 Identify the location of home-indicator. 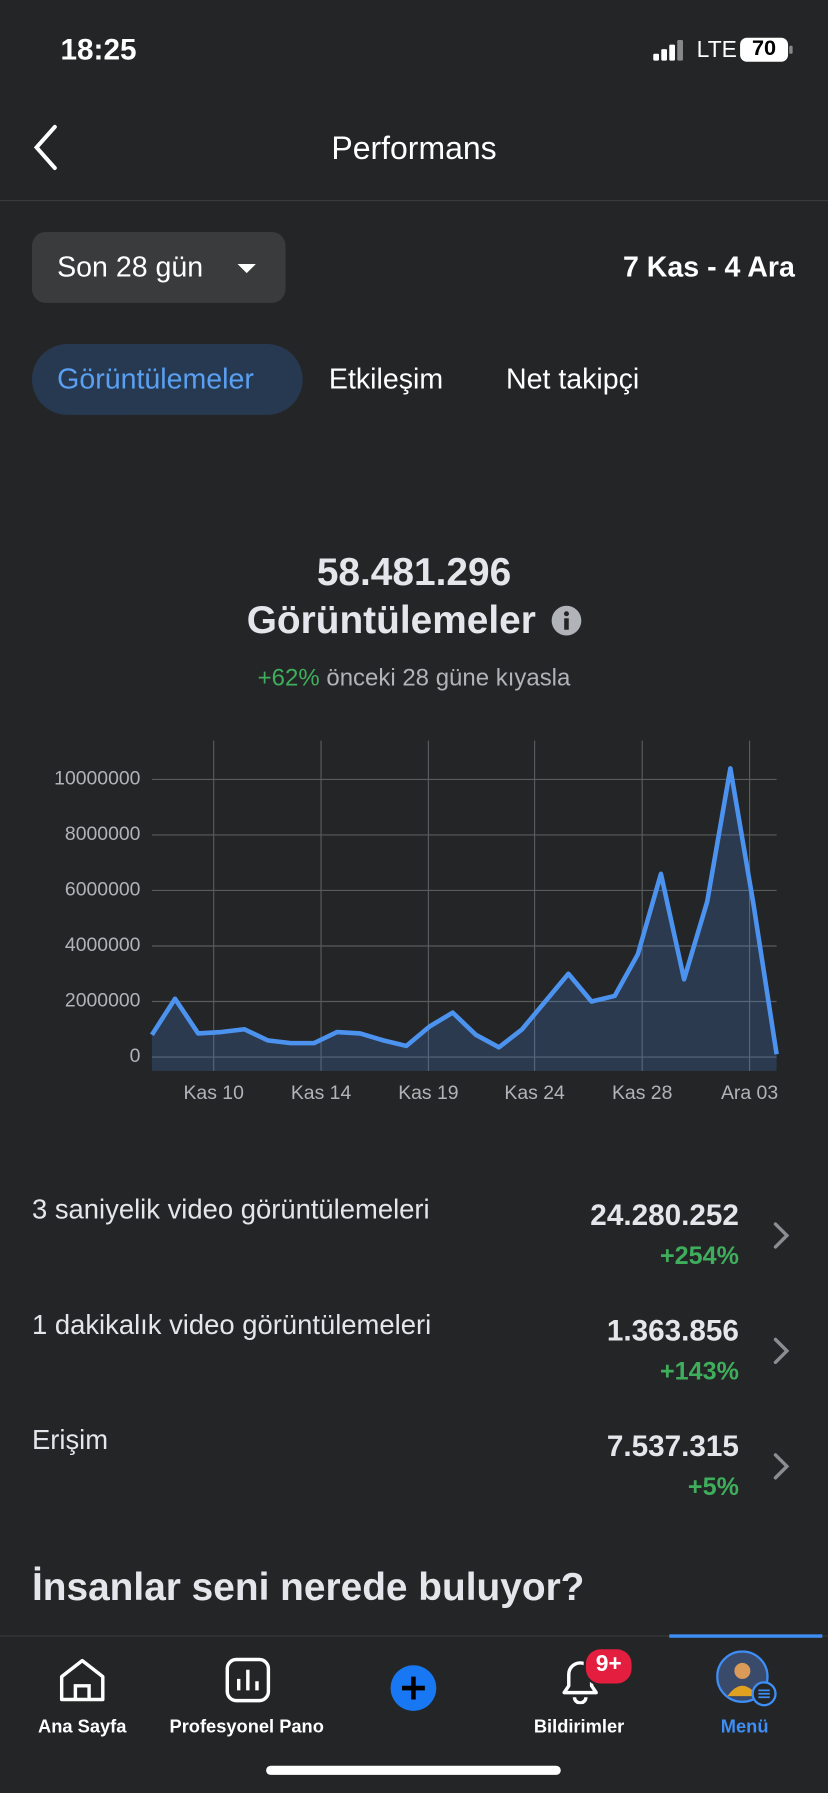
(413, 1770).